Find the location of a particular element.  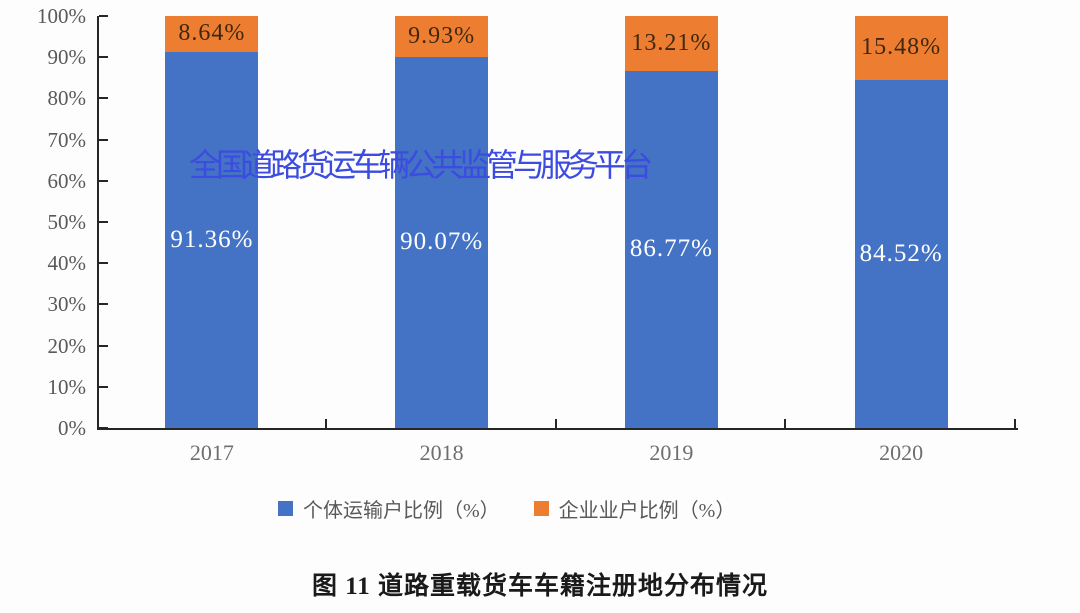

bar-segment-enterprise: 15.48% is located at coordinates (901, 48).